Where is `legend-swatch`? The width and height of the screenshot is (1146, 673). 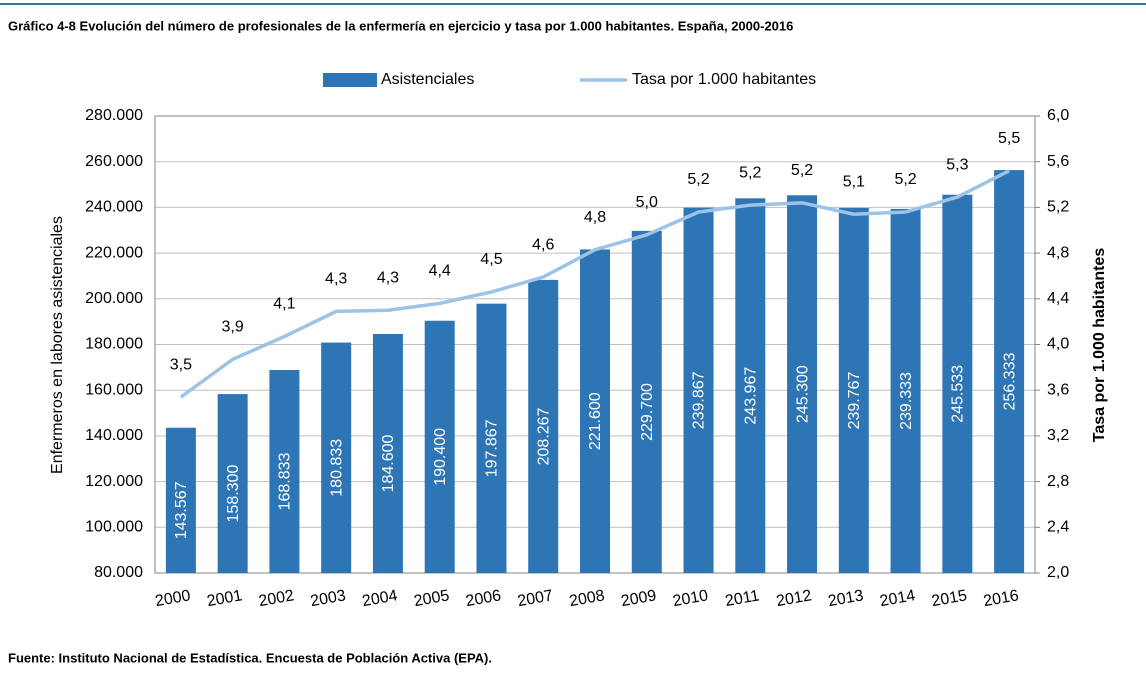 legend-swatch is located at coordinates (350, 80).